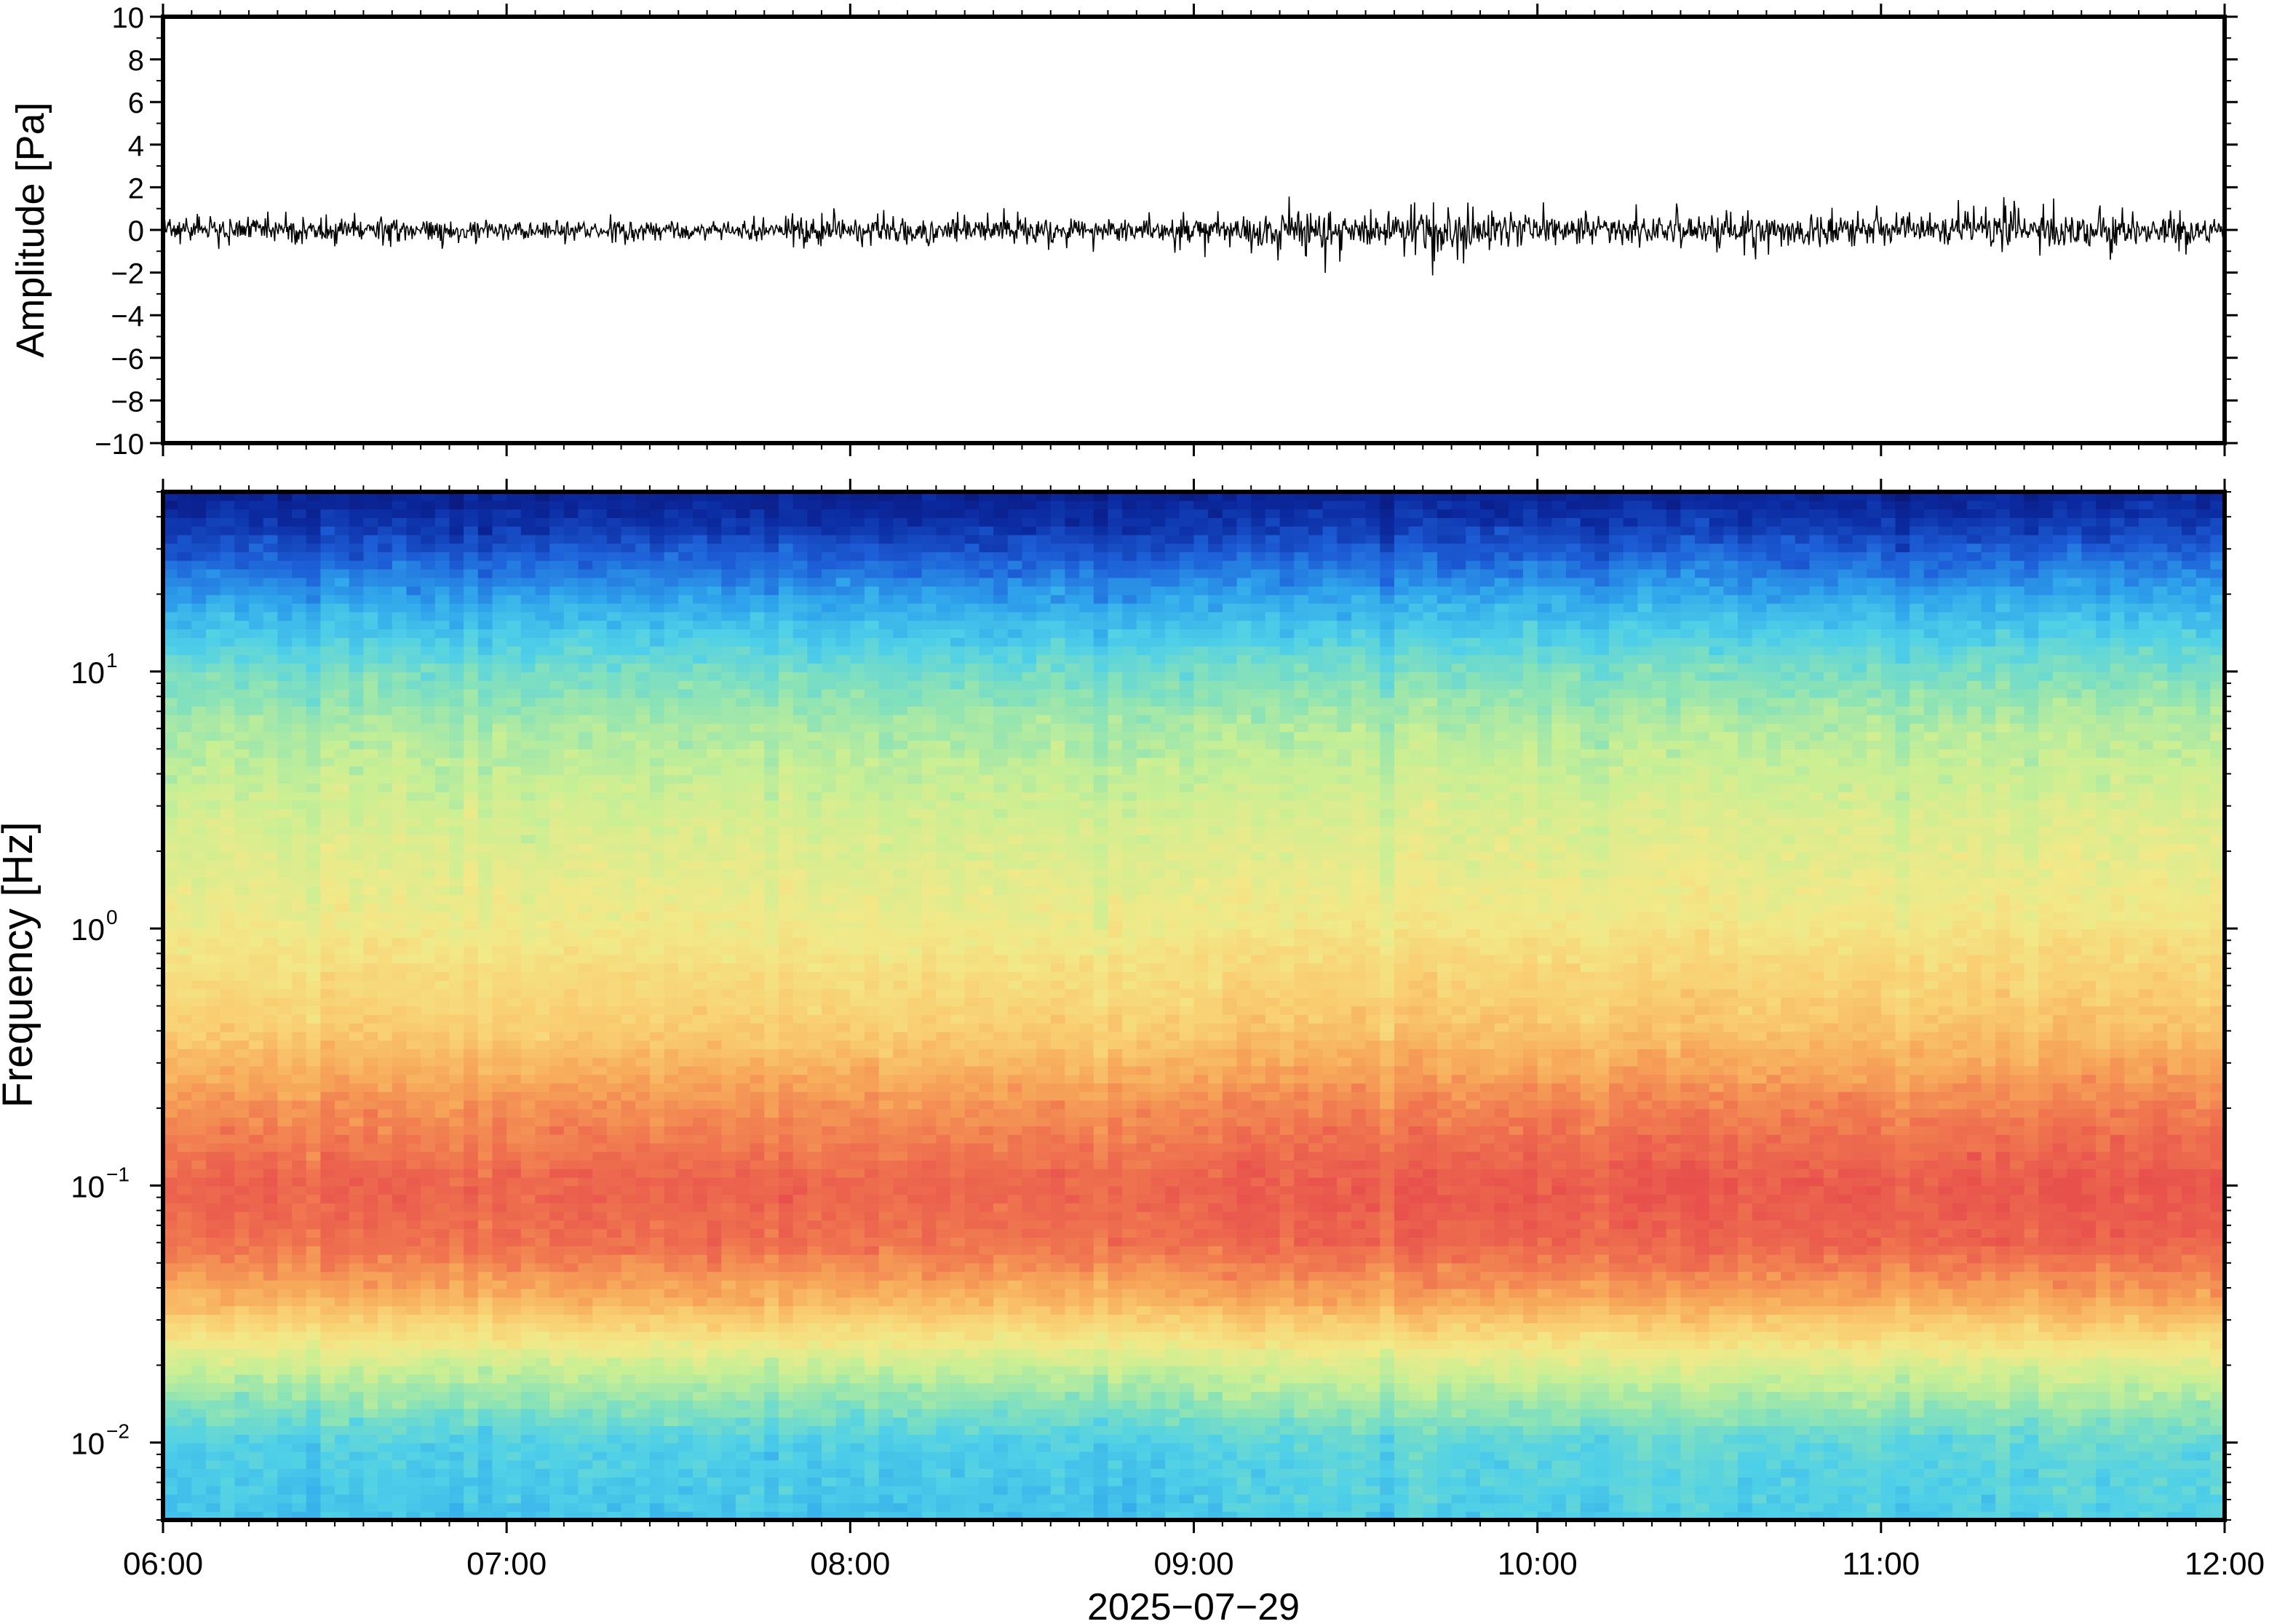 This screenshot has height=1624, width=2269. What do you see at coordinates (127, 274) in the screenshot?
I see `amplitude-y-tick-label: −2` at bounding box center [127, 274].